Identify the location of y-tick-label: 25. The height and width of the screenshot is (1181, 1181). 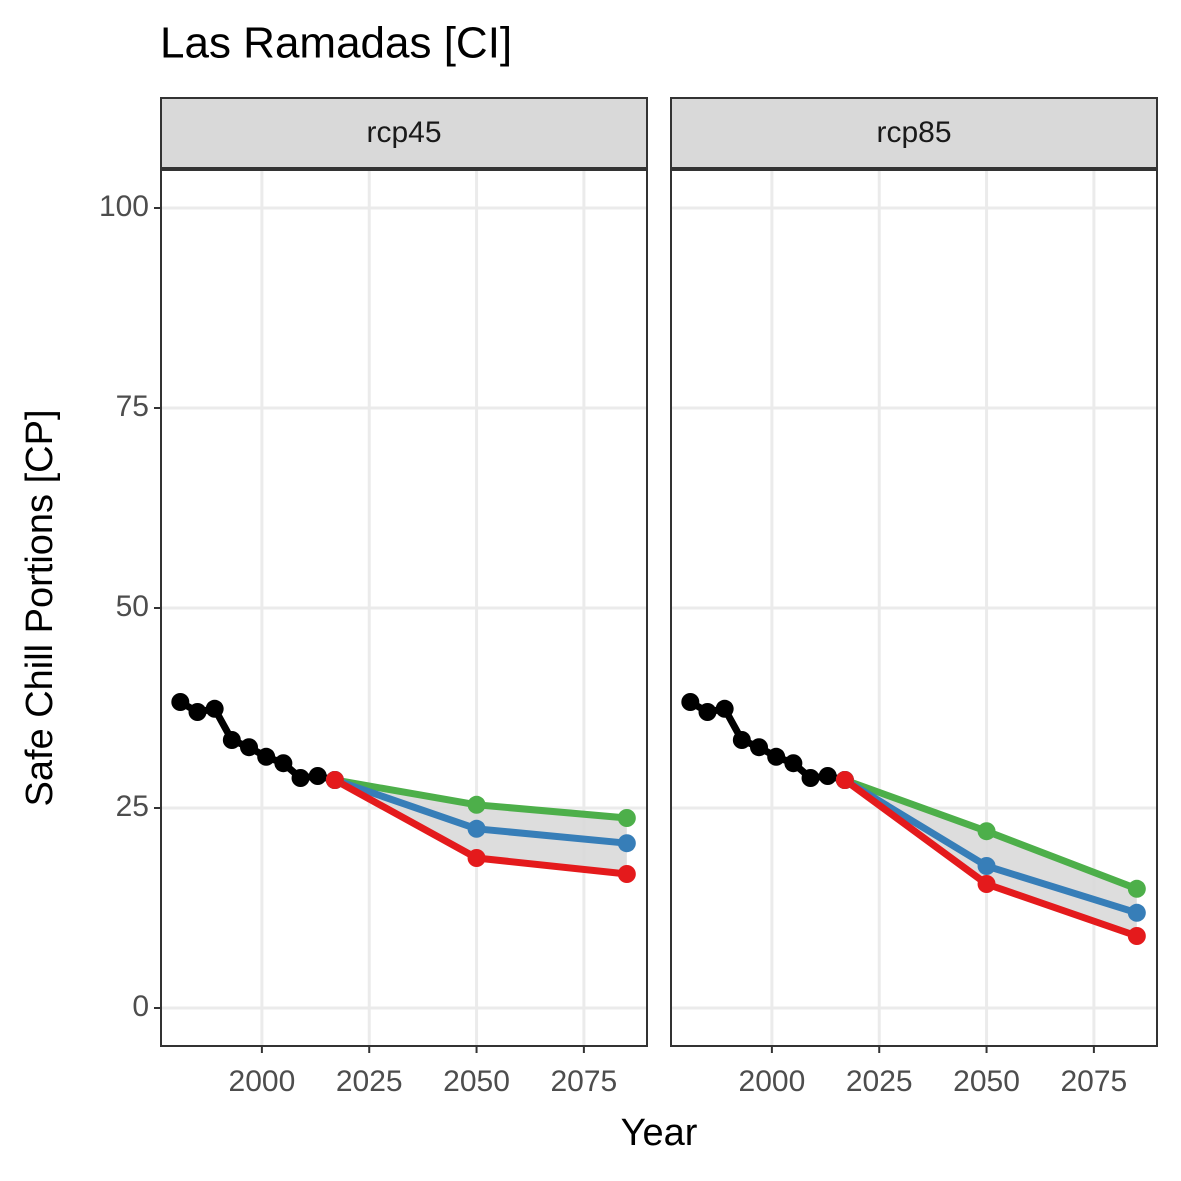
(132, 806).